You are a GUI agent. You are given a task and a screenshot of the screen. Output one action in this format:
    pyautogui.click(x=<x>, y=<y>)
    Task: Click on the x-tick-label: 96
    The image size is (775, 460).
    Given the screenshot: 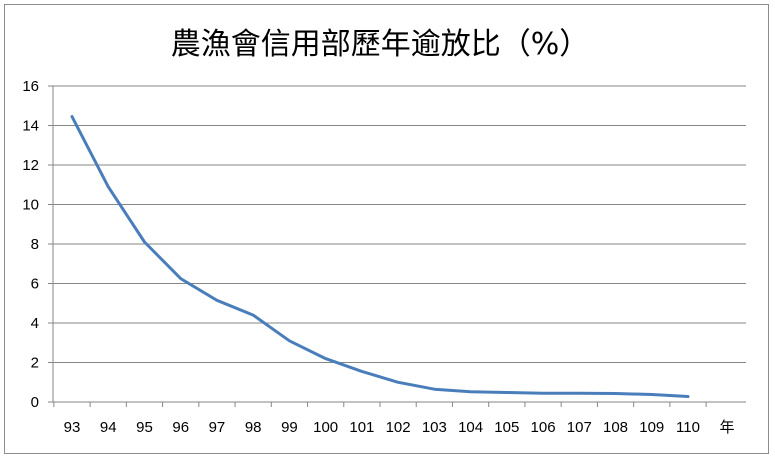 What is the action you would take?
    pyautogui.click(x=180, y=427)
    